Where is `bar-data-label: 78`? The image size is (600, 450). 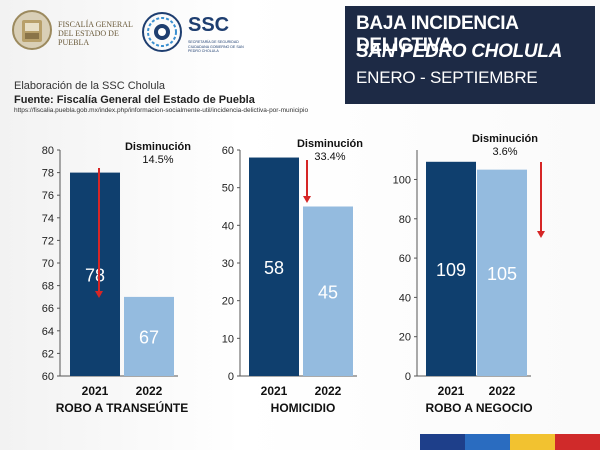 bar-data-label: 78 is located at coordinates (95, 275).